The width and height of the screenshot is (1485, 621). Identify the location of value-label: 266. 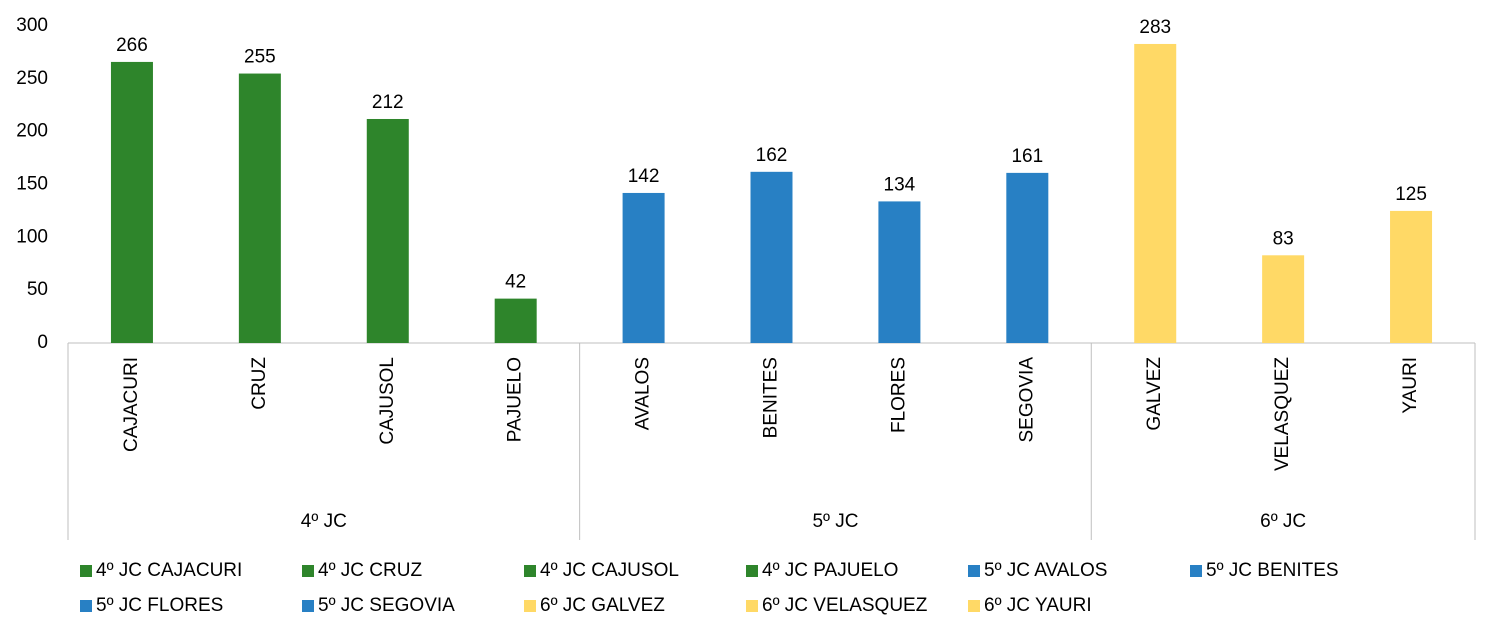
(132, 45).